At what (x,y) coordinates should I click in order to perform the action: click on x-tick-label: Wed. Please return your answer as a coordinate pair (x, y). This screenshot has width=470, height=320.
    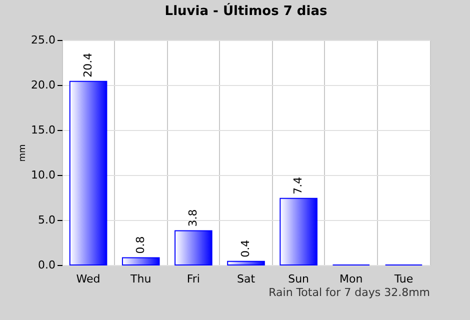
    Looking at the image, I should click on (88, 279).